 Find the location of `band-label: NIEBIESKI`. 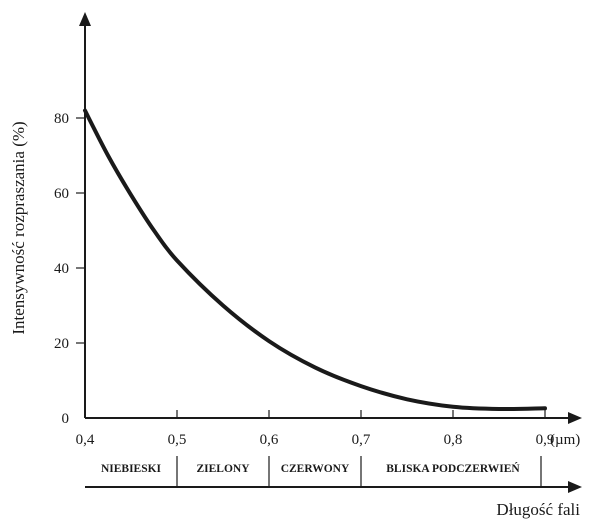

band-label: NIEBIESKI is located at coordinates (131, 469).